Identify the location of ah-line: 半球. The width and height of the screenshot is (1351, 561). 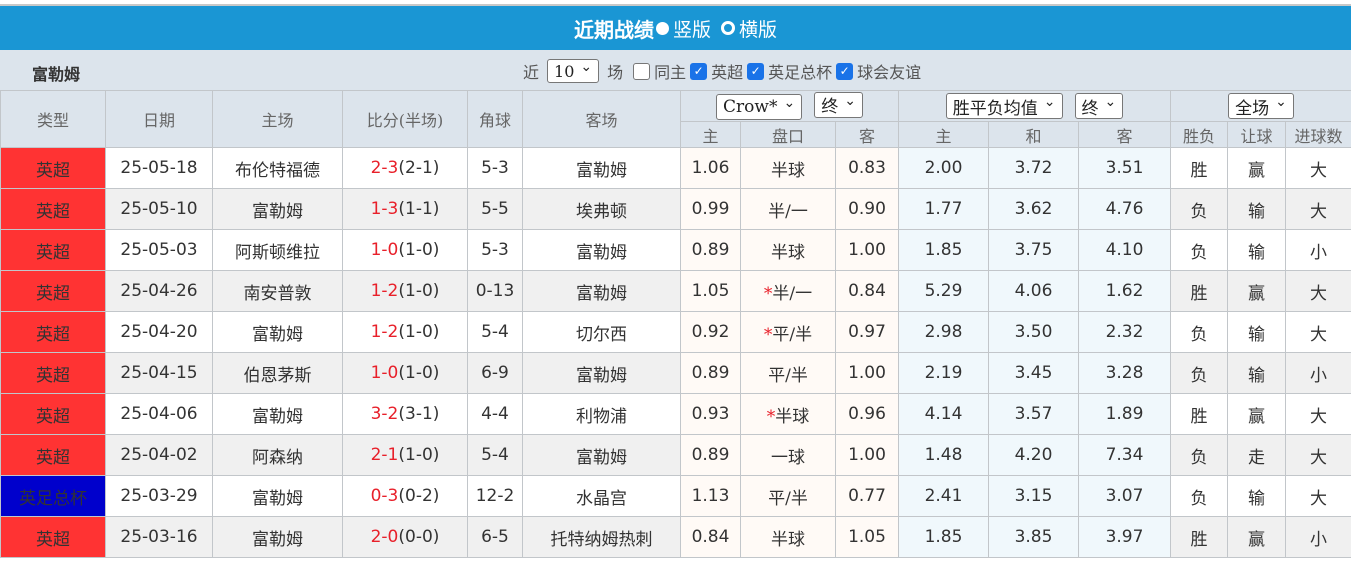
(788, 250).